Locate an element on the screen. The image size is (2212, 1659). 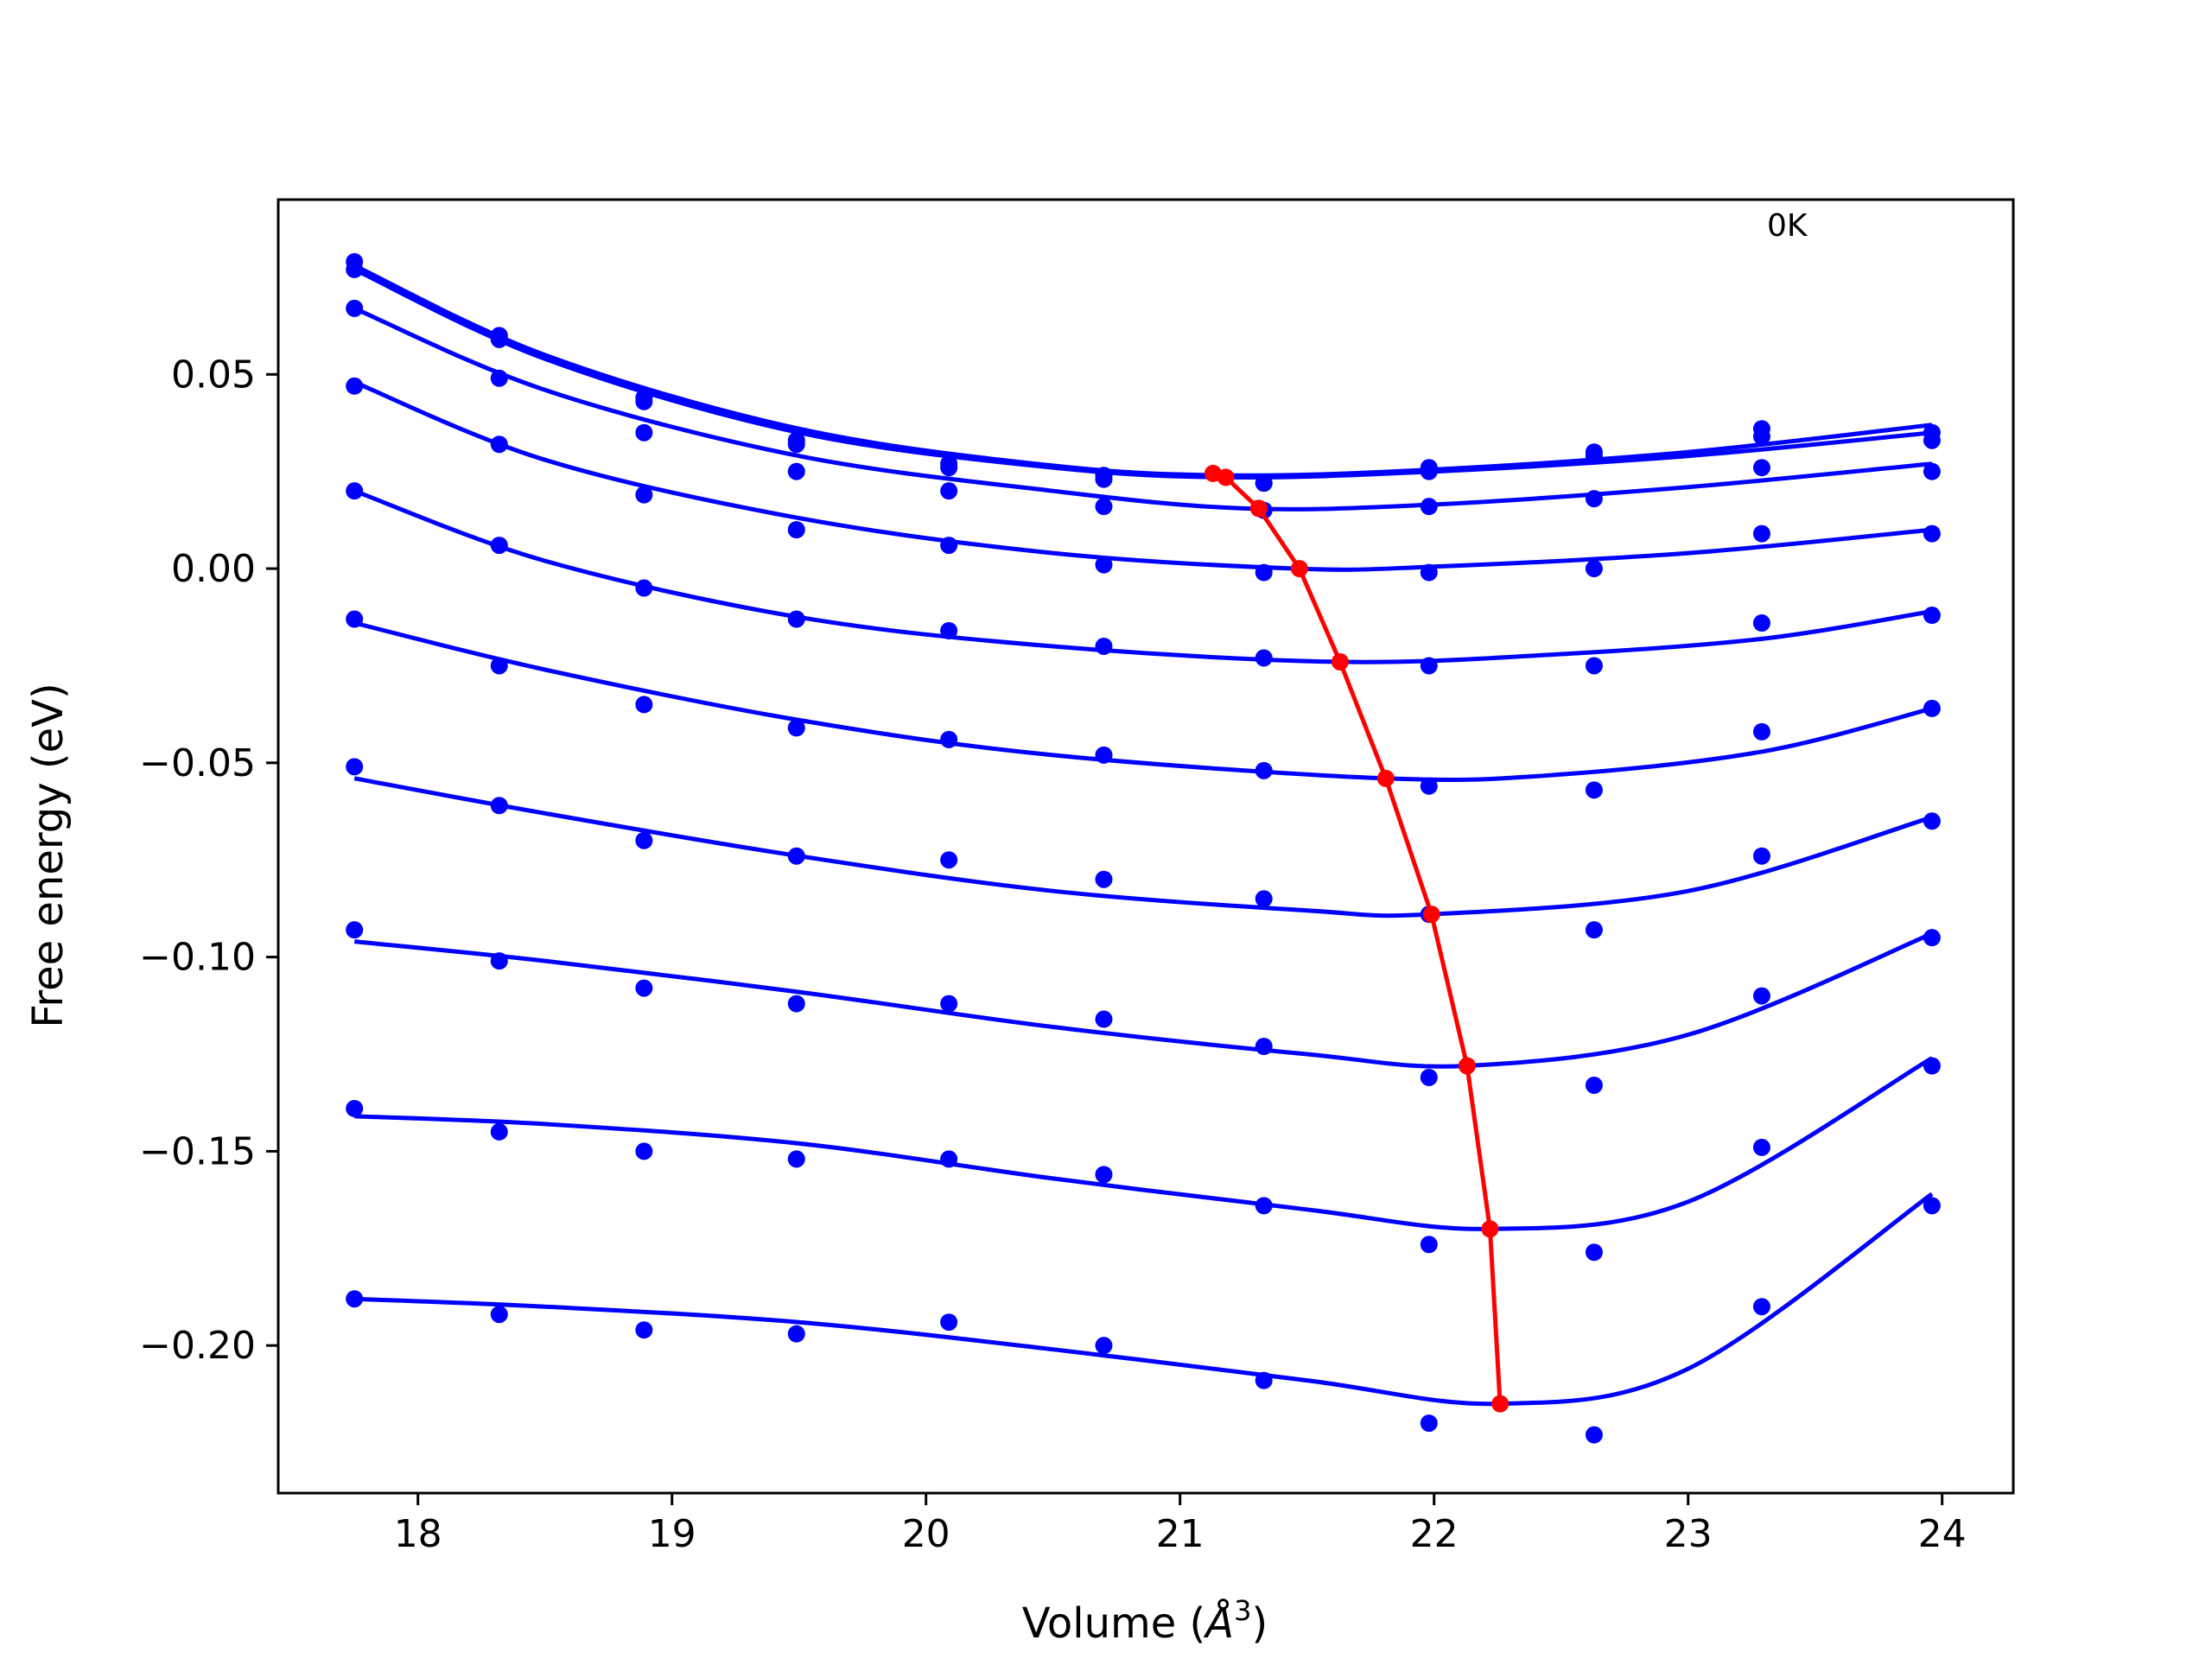
x-tick-label: 21 is located at coordinates (1180, 1534).